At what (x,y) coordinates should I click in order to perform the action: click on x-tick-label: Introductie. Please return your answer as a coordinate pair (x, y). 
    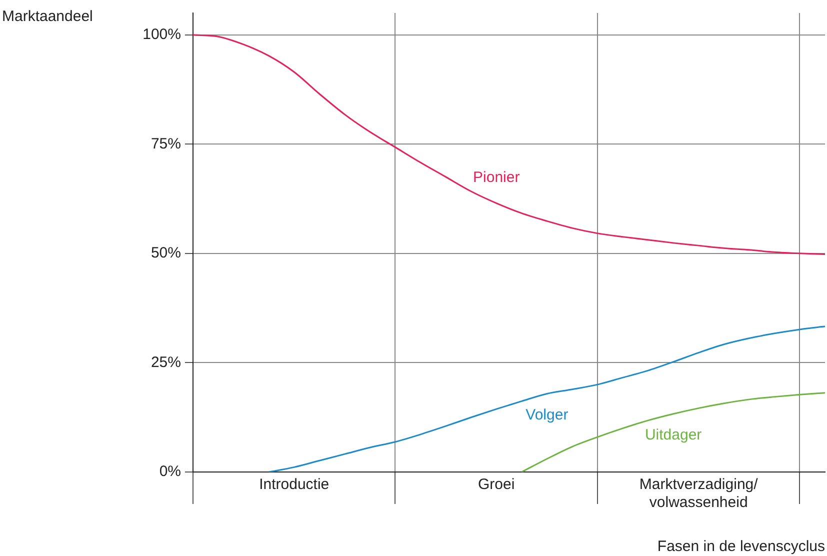
    Looking at the image, I should click on (294, 485).